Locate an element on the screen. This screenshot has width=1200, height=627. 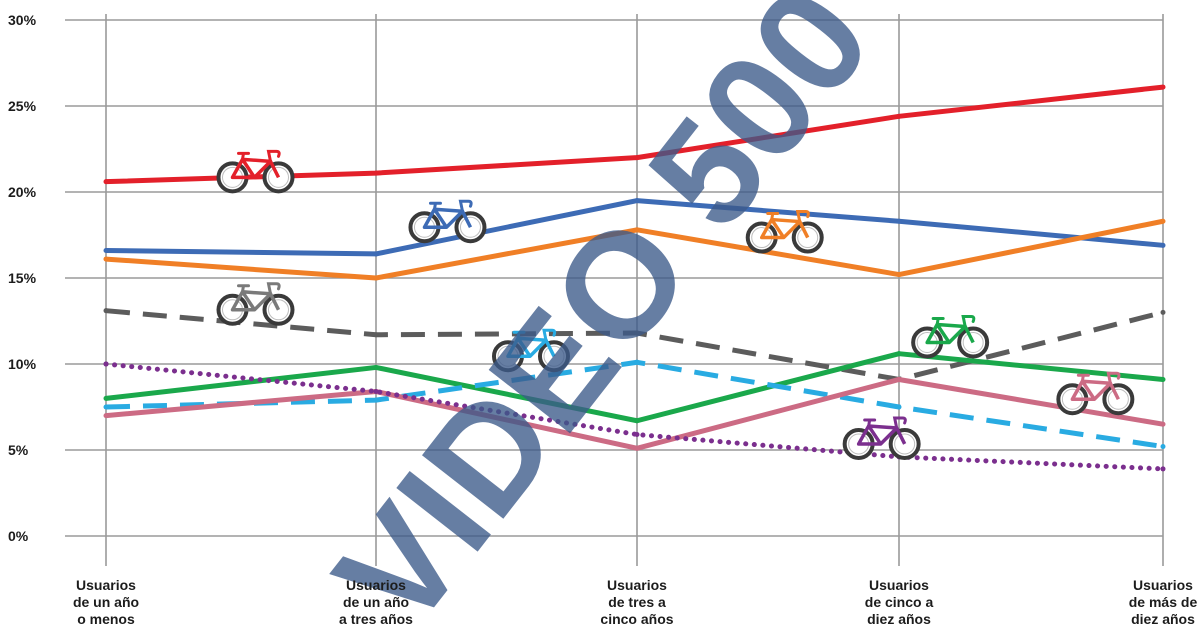
y-tick-label-6: 30% is located at coordinates (22, 20).